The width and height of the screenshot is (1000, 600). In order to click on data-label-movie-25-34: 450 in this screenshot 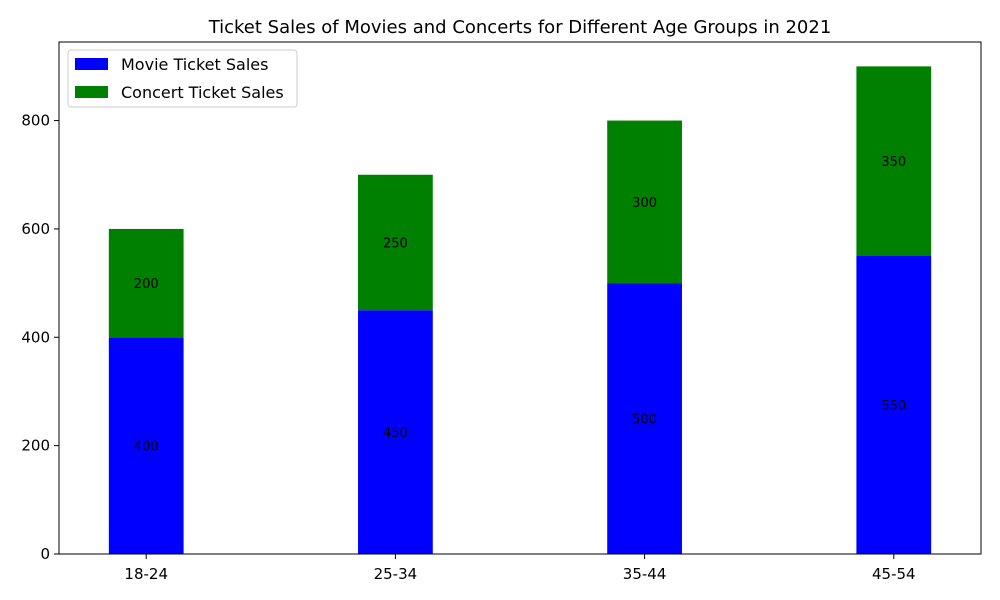, I will do `click(395, 433)`.